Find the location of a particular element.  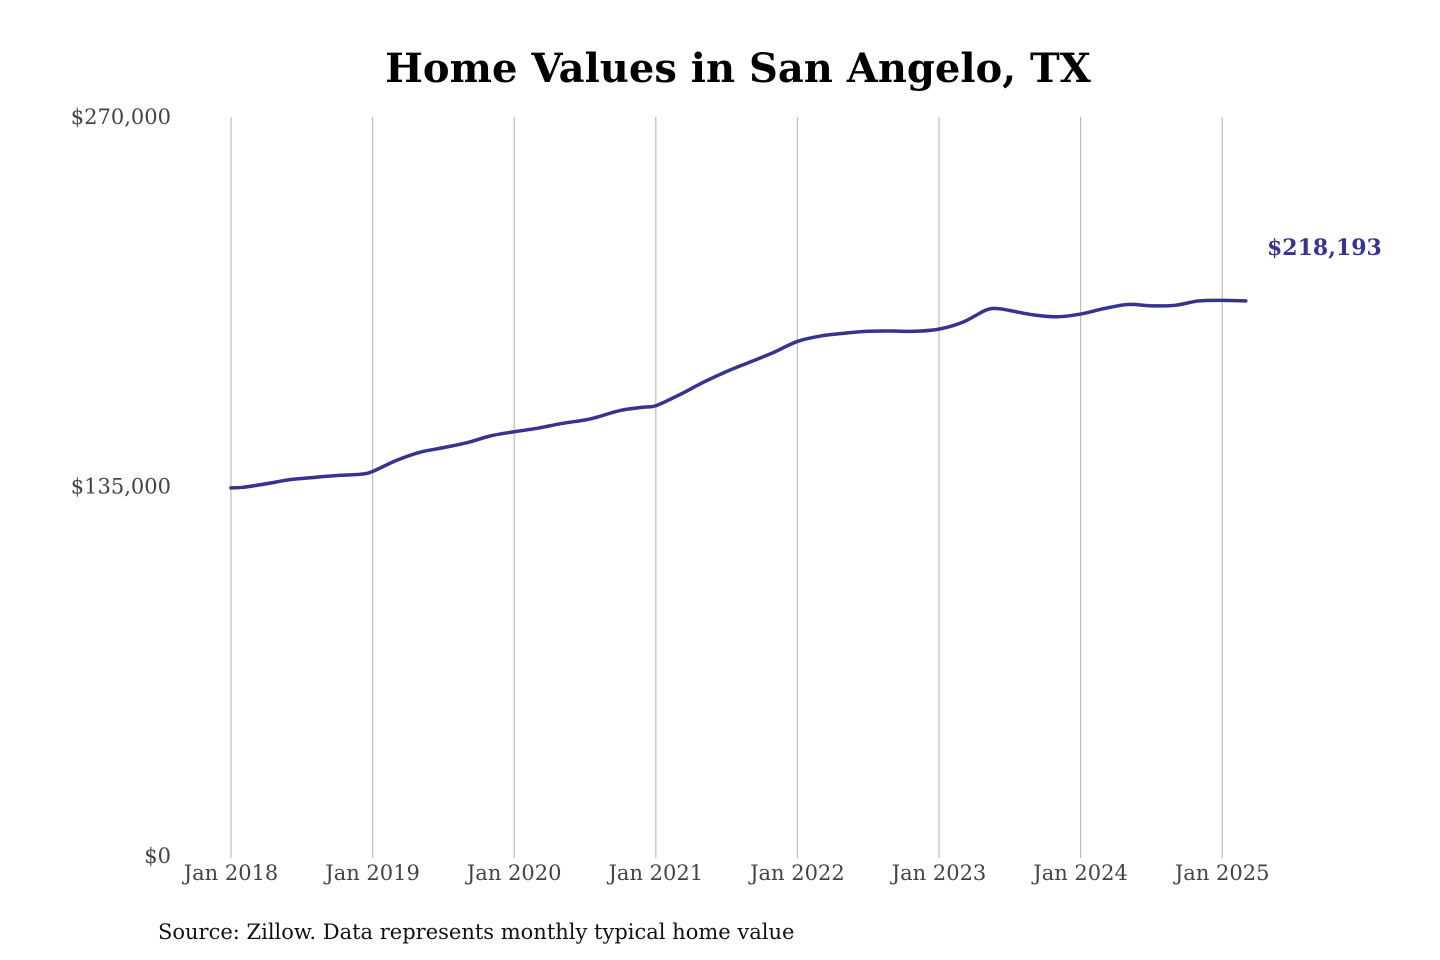

end-value-label: $218,193 is located at coordinates (1324, 248).